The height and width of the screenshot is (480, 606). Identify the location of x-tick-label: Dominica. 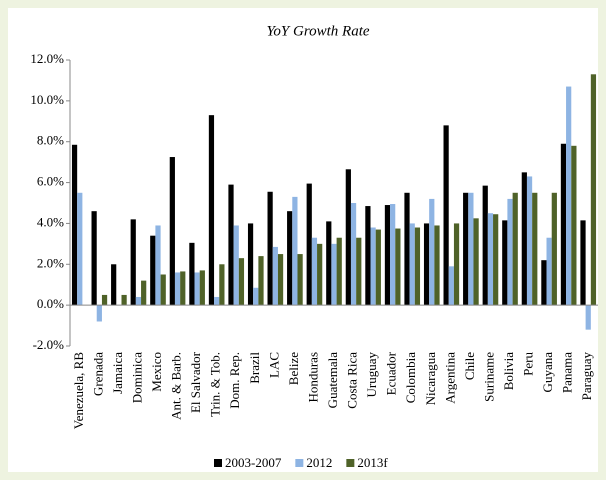
(136, 377).